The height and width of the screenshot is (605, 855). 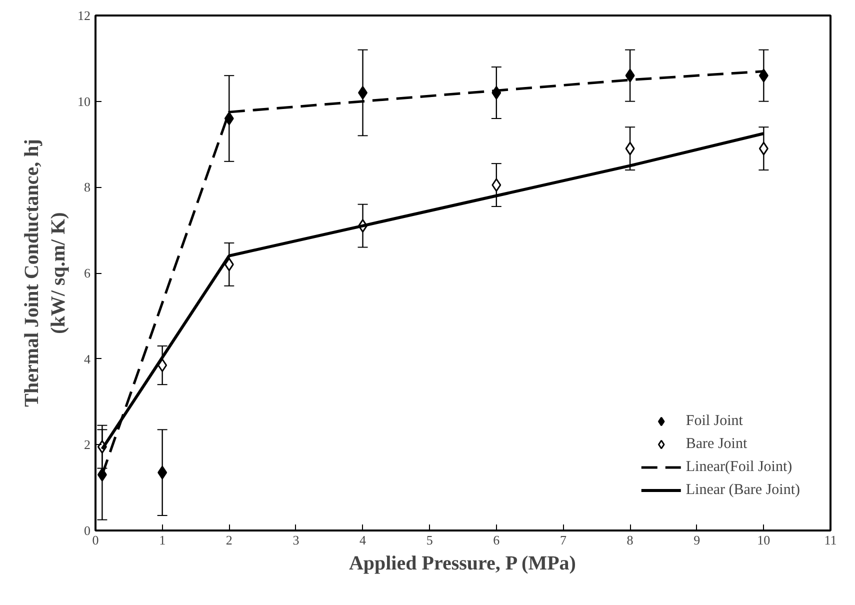 I want to click on x-tick-label: 4, so click(x=363, y=540).